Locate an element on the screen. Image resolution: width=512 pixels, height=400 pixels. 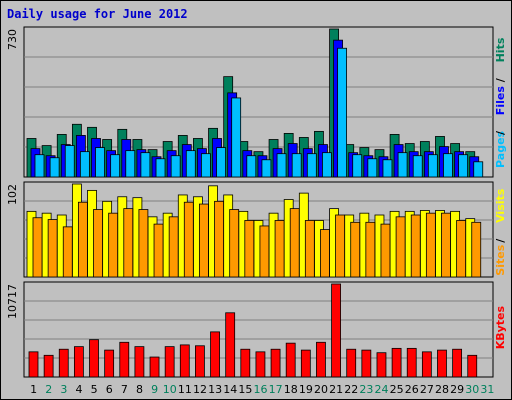
x-tick-label: 6 is located at coordinates (109, 389).